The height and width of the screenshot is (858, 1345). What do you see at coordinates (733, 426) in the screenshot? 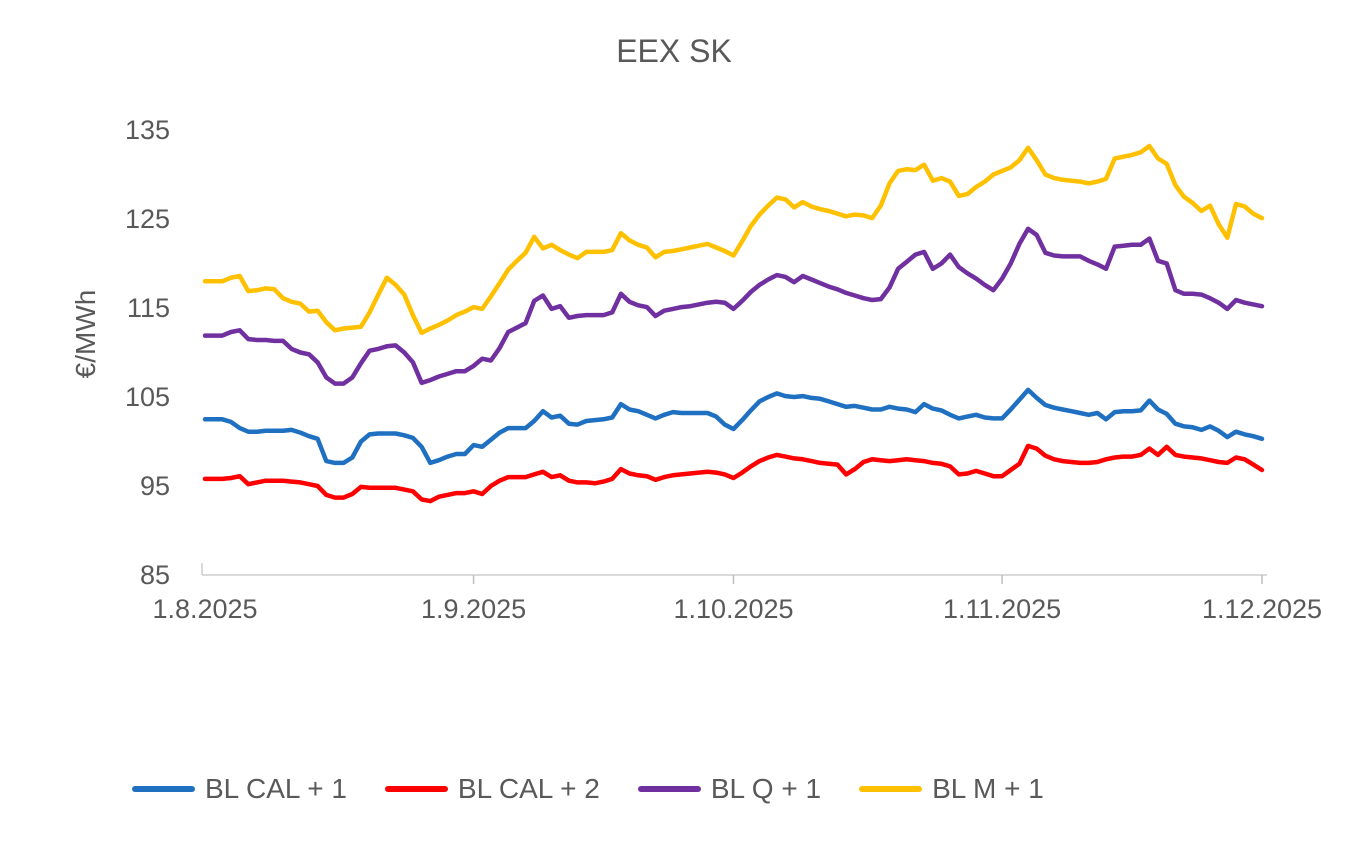
I see `series-line-bl-cal-+-1` at bounding box center [733, 426].